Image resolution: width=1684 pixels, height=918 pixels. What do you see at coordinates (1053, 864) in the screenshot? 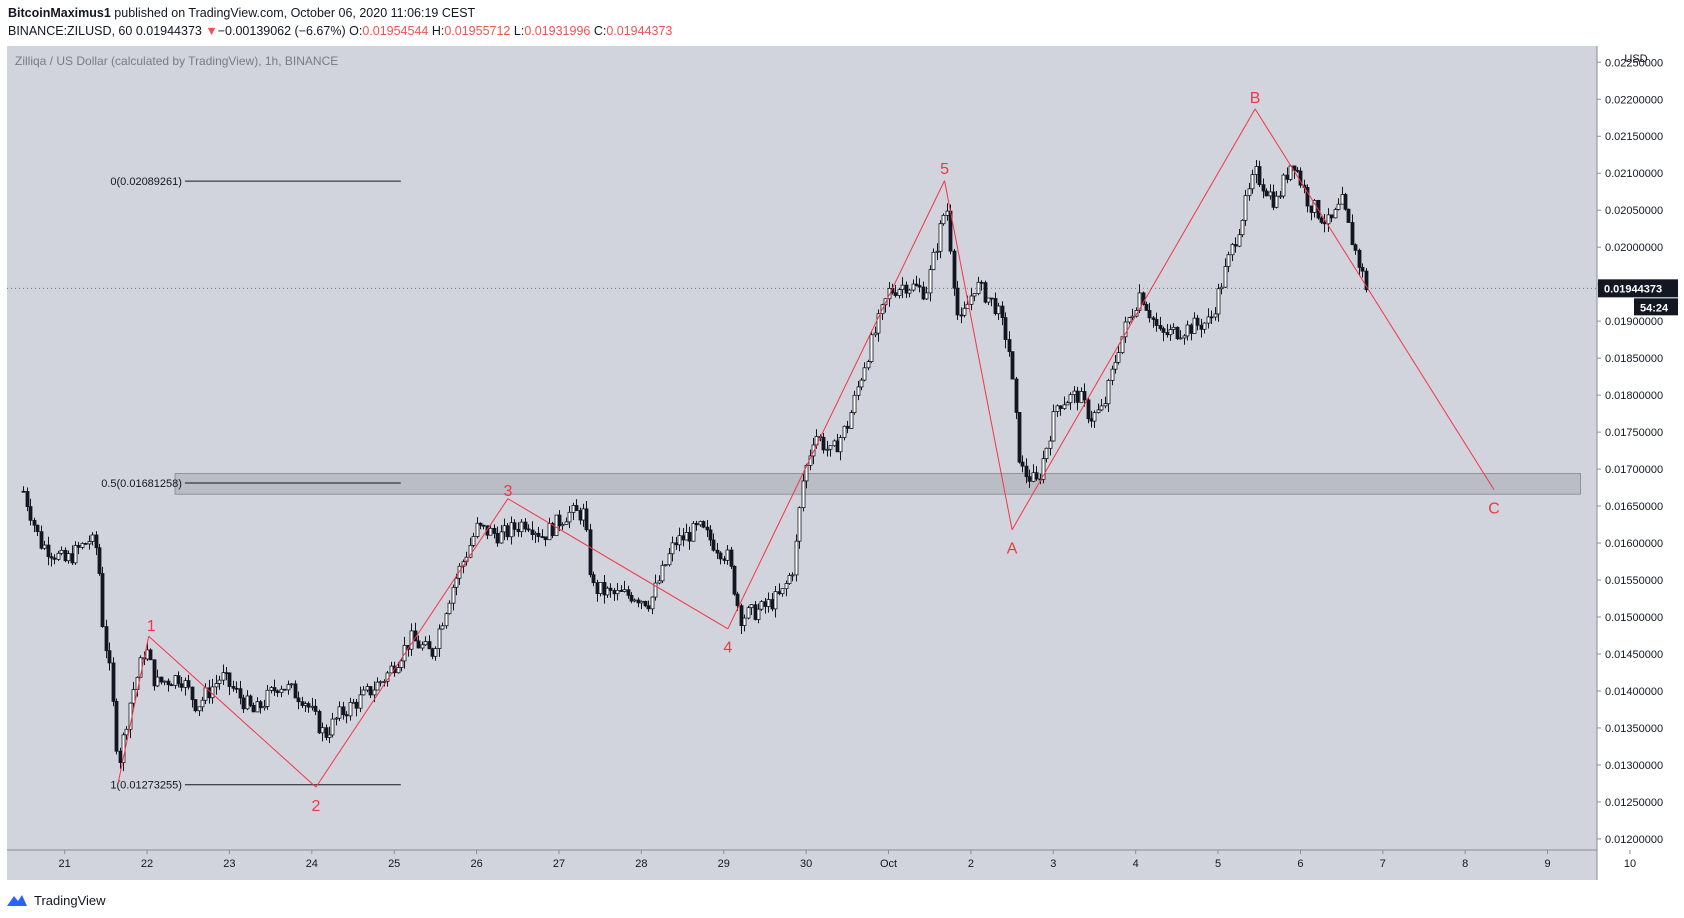
I see `x-tick-label: 3` at bounding box center [1053, 864].